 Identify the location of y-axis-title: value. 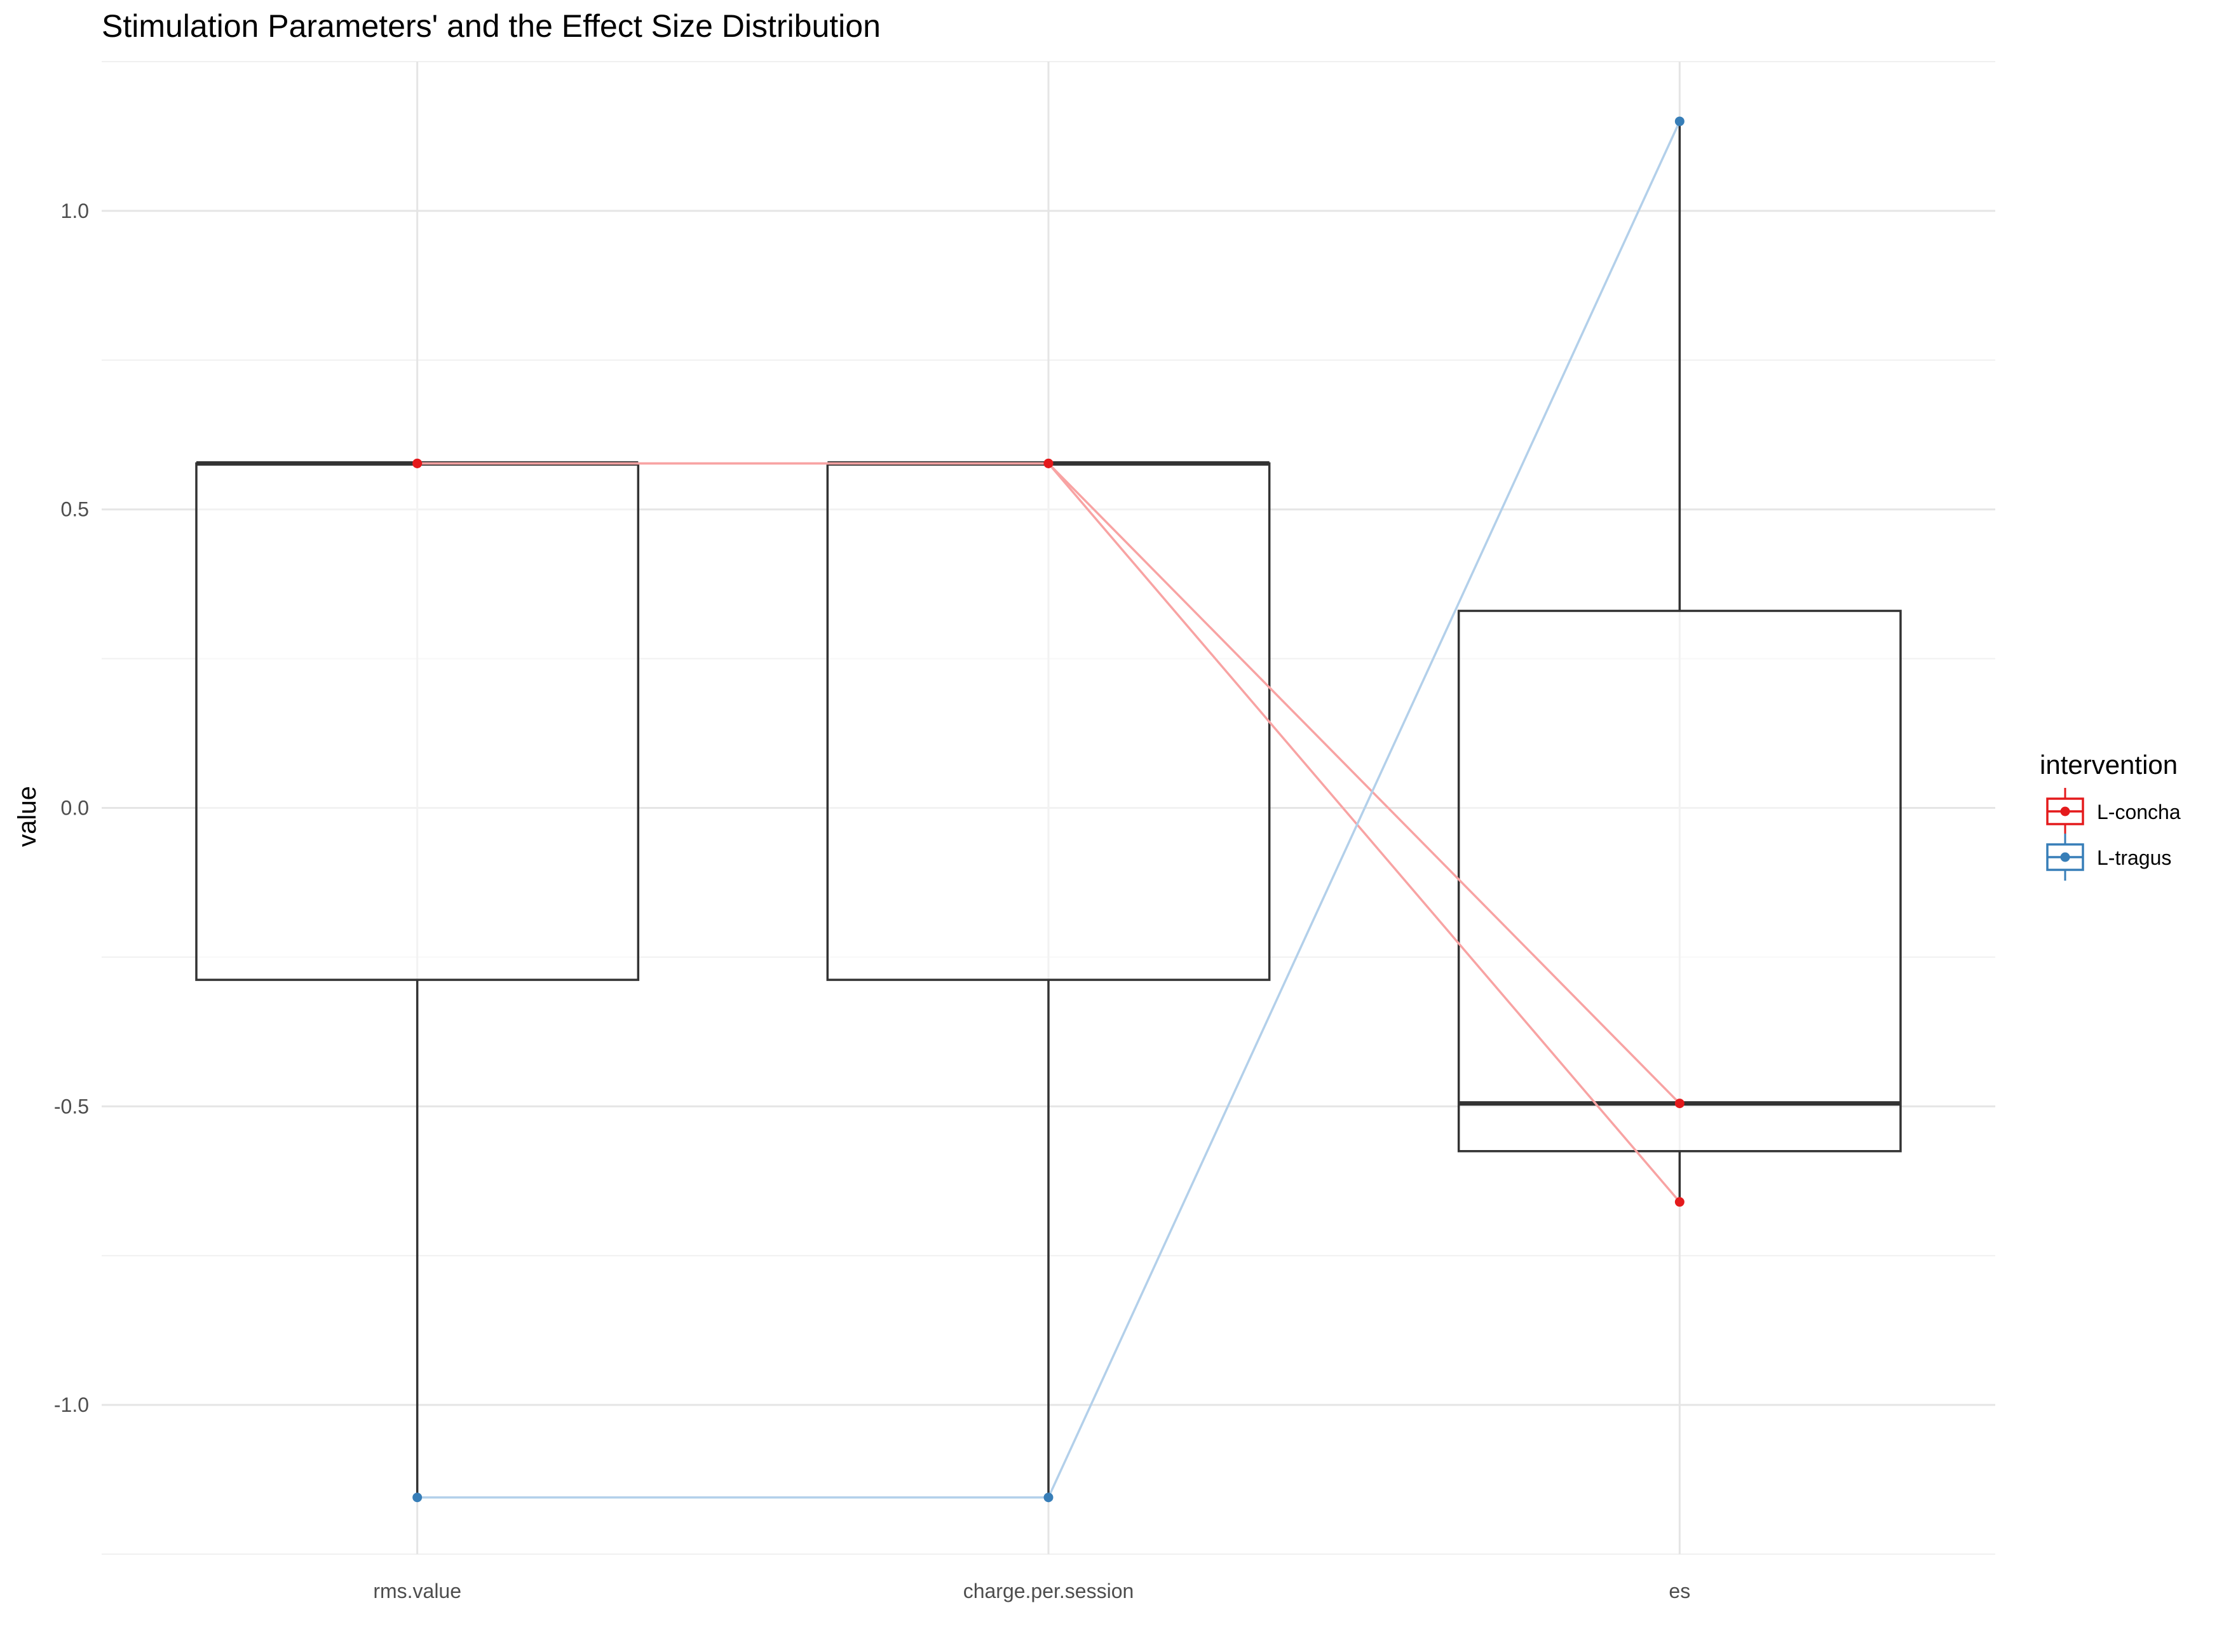
(27, 816).